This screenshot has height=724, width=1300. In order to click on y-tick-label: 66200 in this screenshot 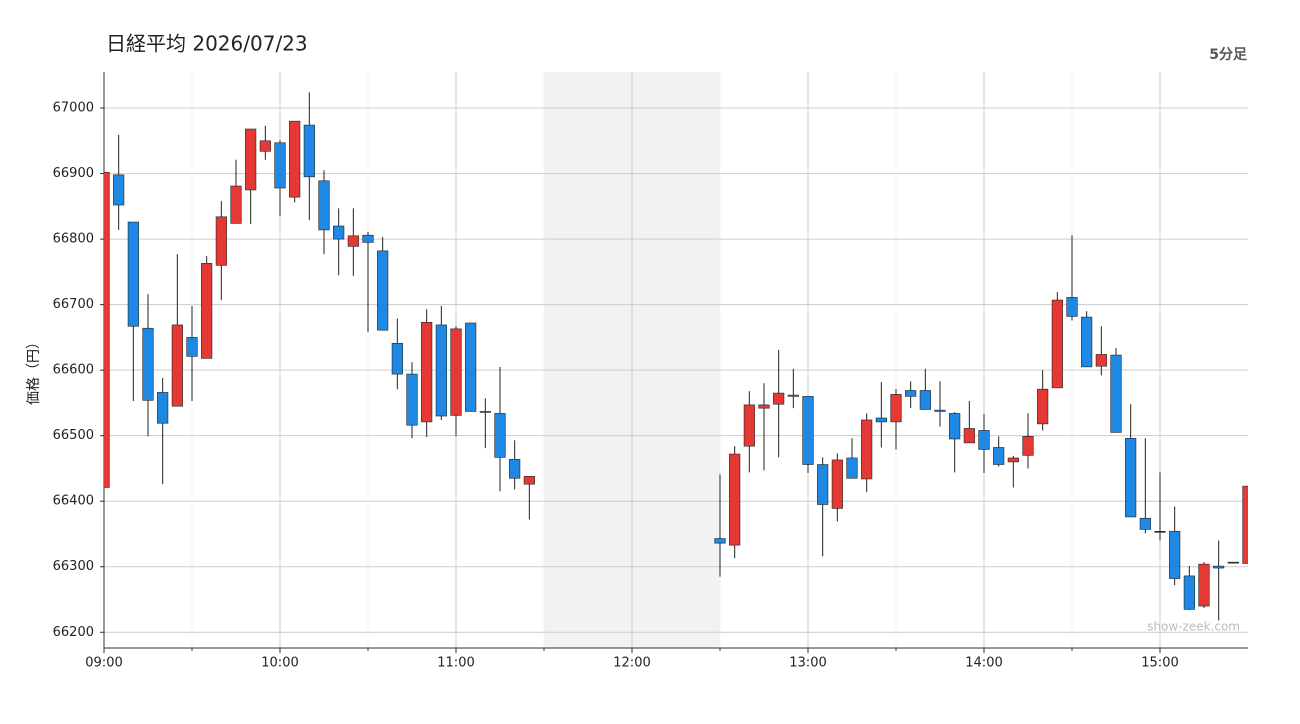, I will do `click(73, 632)`.